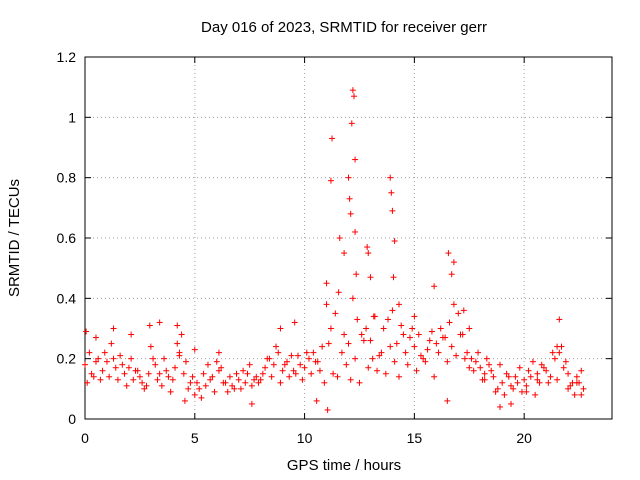  I want to click on x-tick-label: 5, so click(195, 438).